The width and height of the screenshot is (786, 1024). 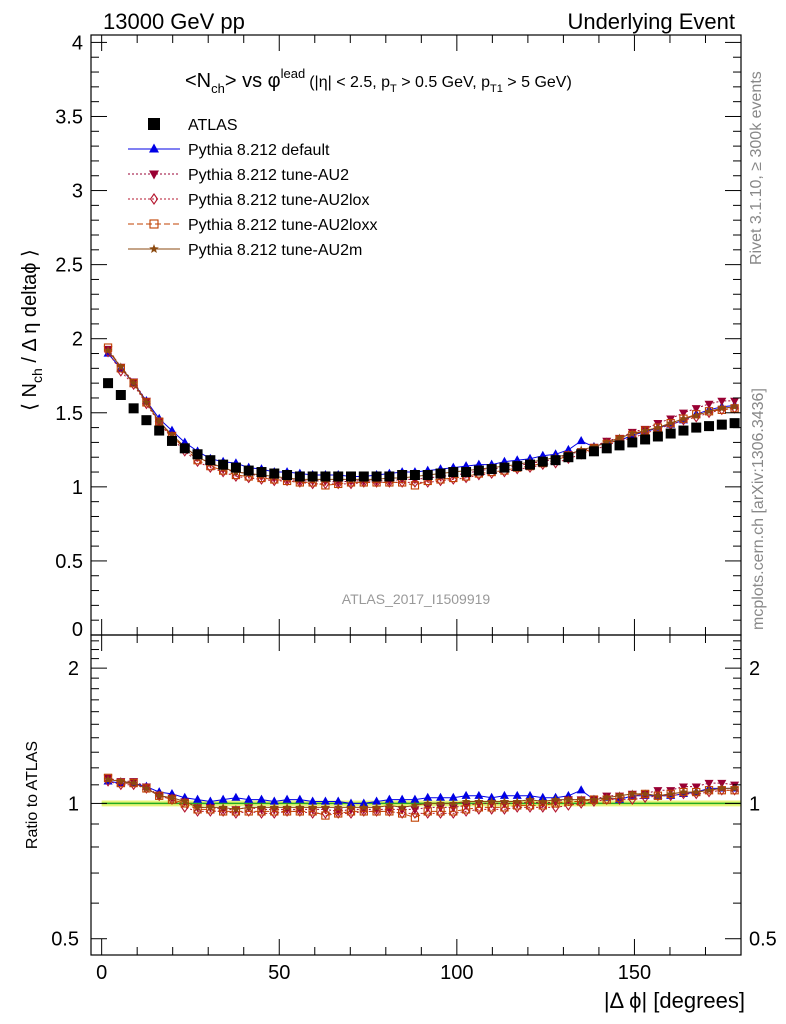 What do you see at coordinates (69, 562) in the screenshot?
I see `y-tick-label: 0.5` at bounding box center [69, 562].